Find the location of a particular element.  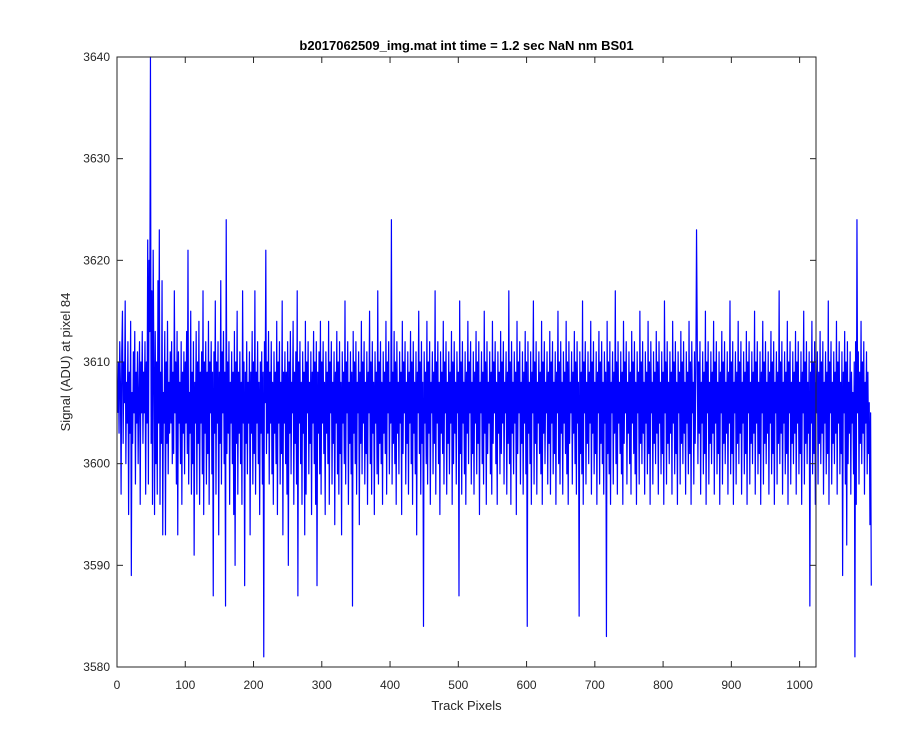

y-tick-label: 3600 is located at coordinates (96, 464).